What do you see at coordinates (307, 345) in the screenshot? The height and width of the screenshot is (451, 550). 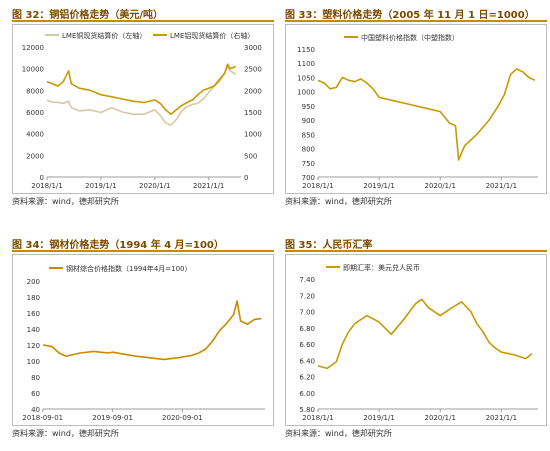 I see `y-tick-label: 6.60` at bounding box center [307, 345].